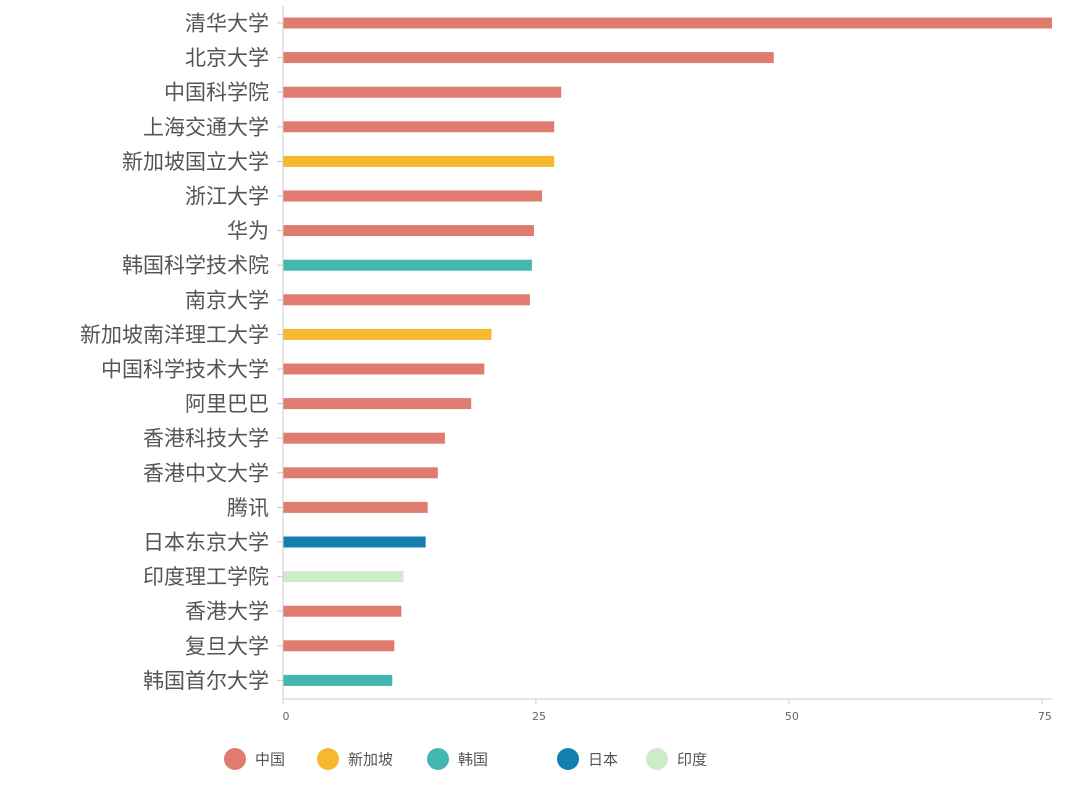 This screenshot has height=787, width=1080. Describe the element at coordinates (227, 24) in the screenshot. I see `category-label: 清华大学` at that location.